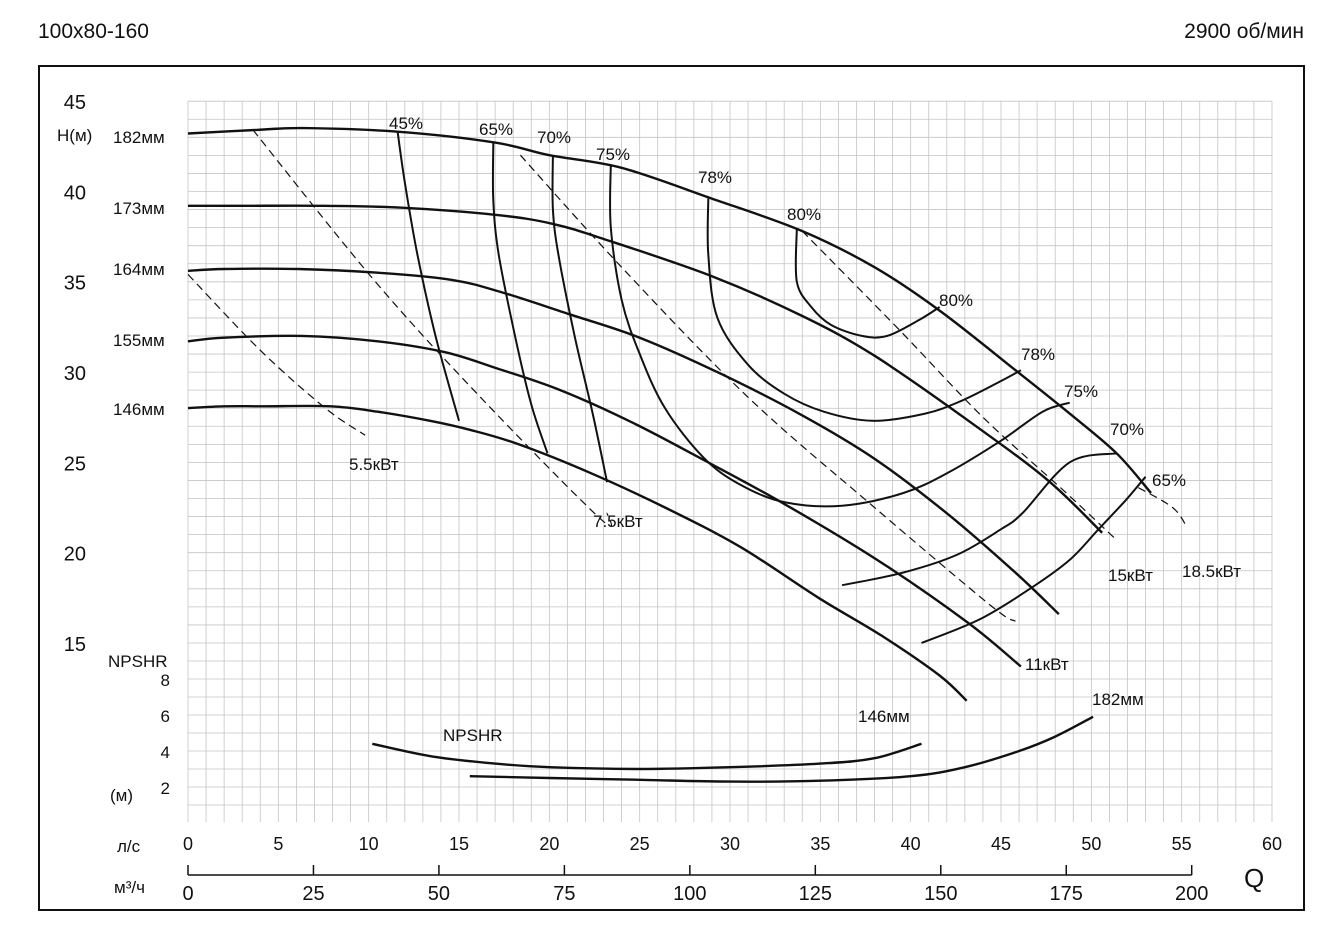 The height and width of the screenshot is (950, 1340). I want to click on impeller-label-164мм: 164мм, so click(139, 269).